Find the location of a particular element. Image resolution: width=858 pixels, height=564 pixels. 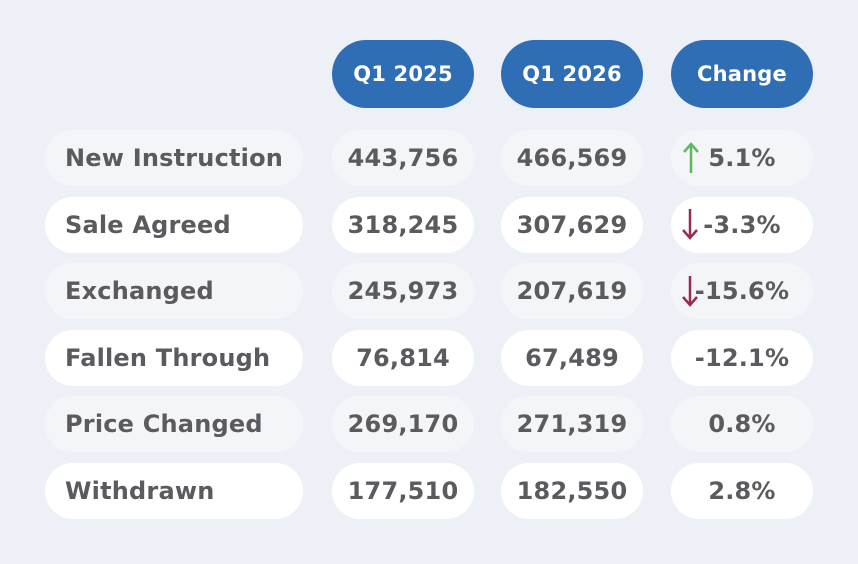

change-cell: -3.3% is located at coordinates (742, 224).